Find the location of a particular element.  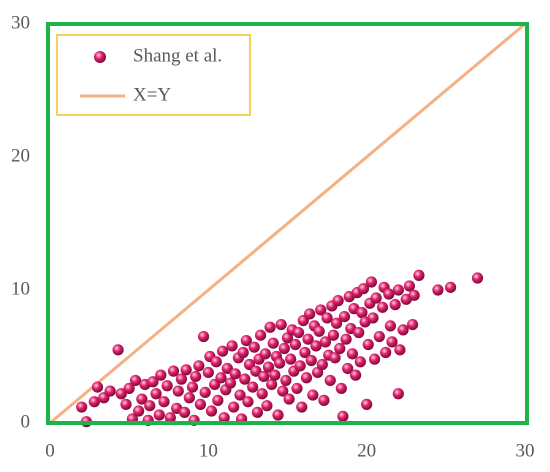

y-tick-label: 0 is located at coordinates (26, 421).